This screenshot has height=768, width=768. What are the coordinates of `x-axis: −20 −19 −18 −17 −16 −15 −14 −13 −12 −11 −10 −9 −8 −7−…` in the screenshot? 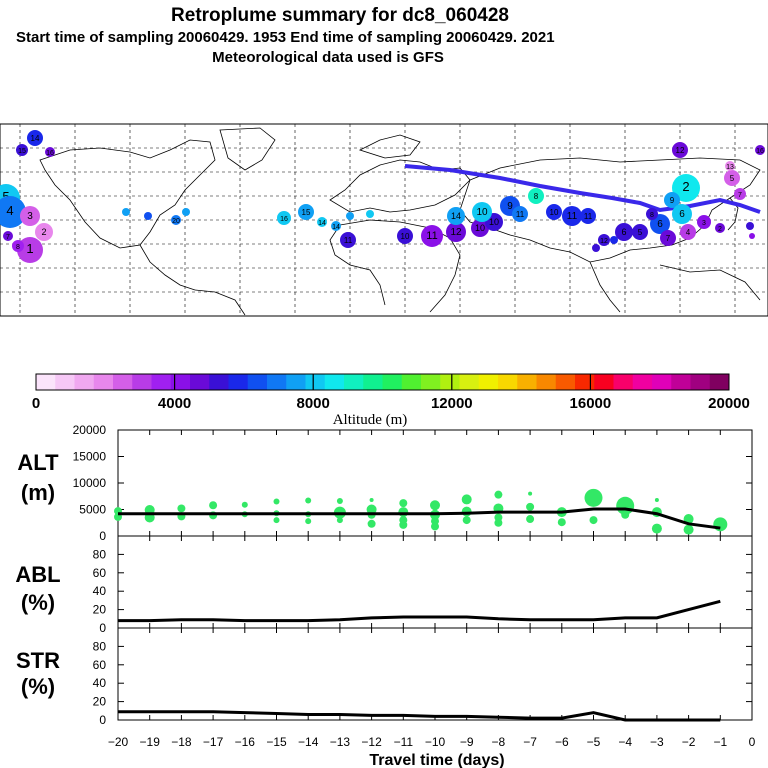 It's located at (432, 742).